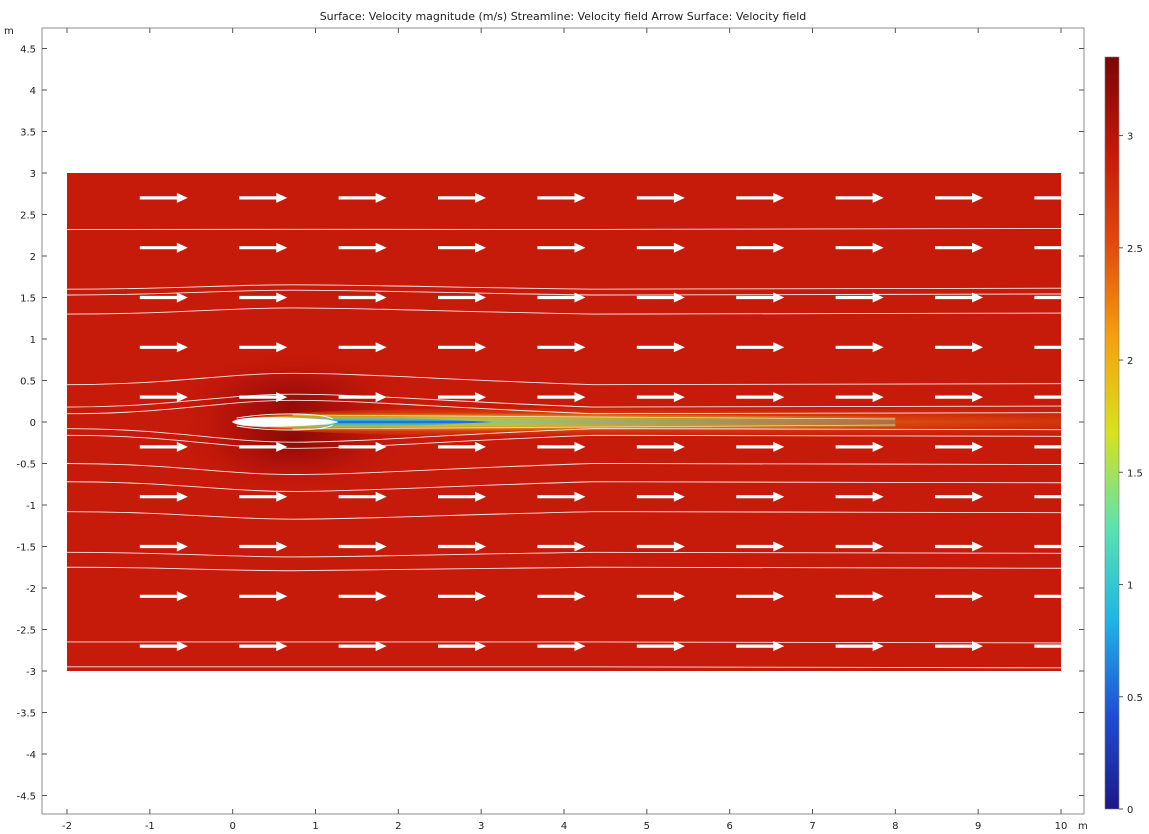  What do you see at coordinates (28, 382) in the screenshot?
I see `y-tick-label: 0.5` at bounding box center [28, 382].